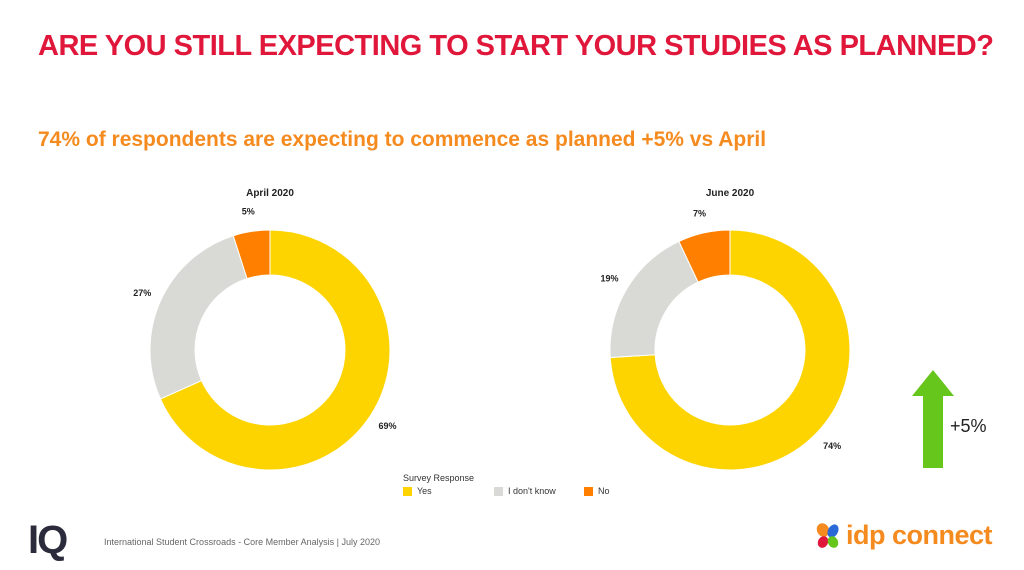 The height and width of the screenshot is (570, 1024). I want to click on data-label-dont-know: 27%, so click(142, 293).